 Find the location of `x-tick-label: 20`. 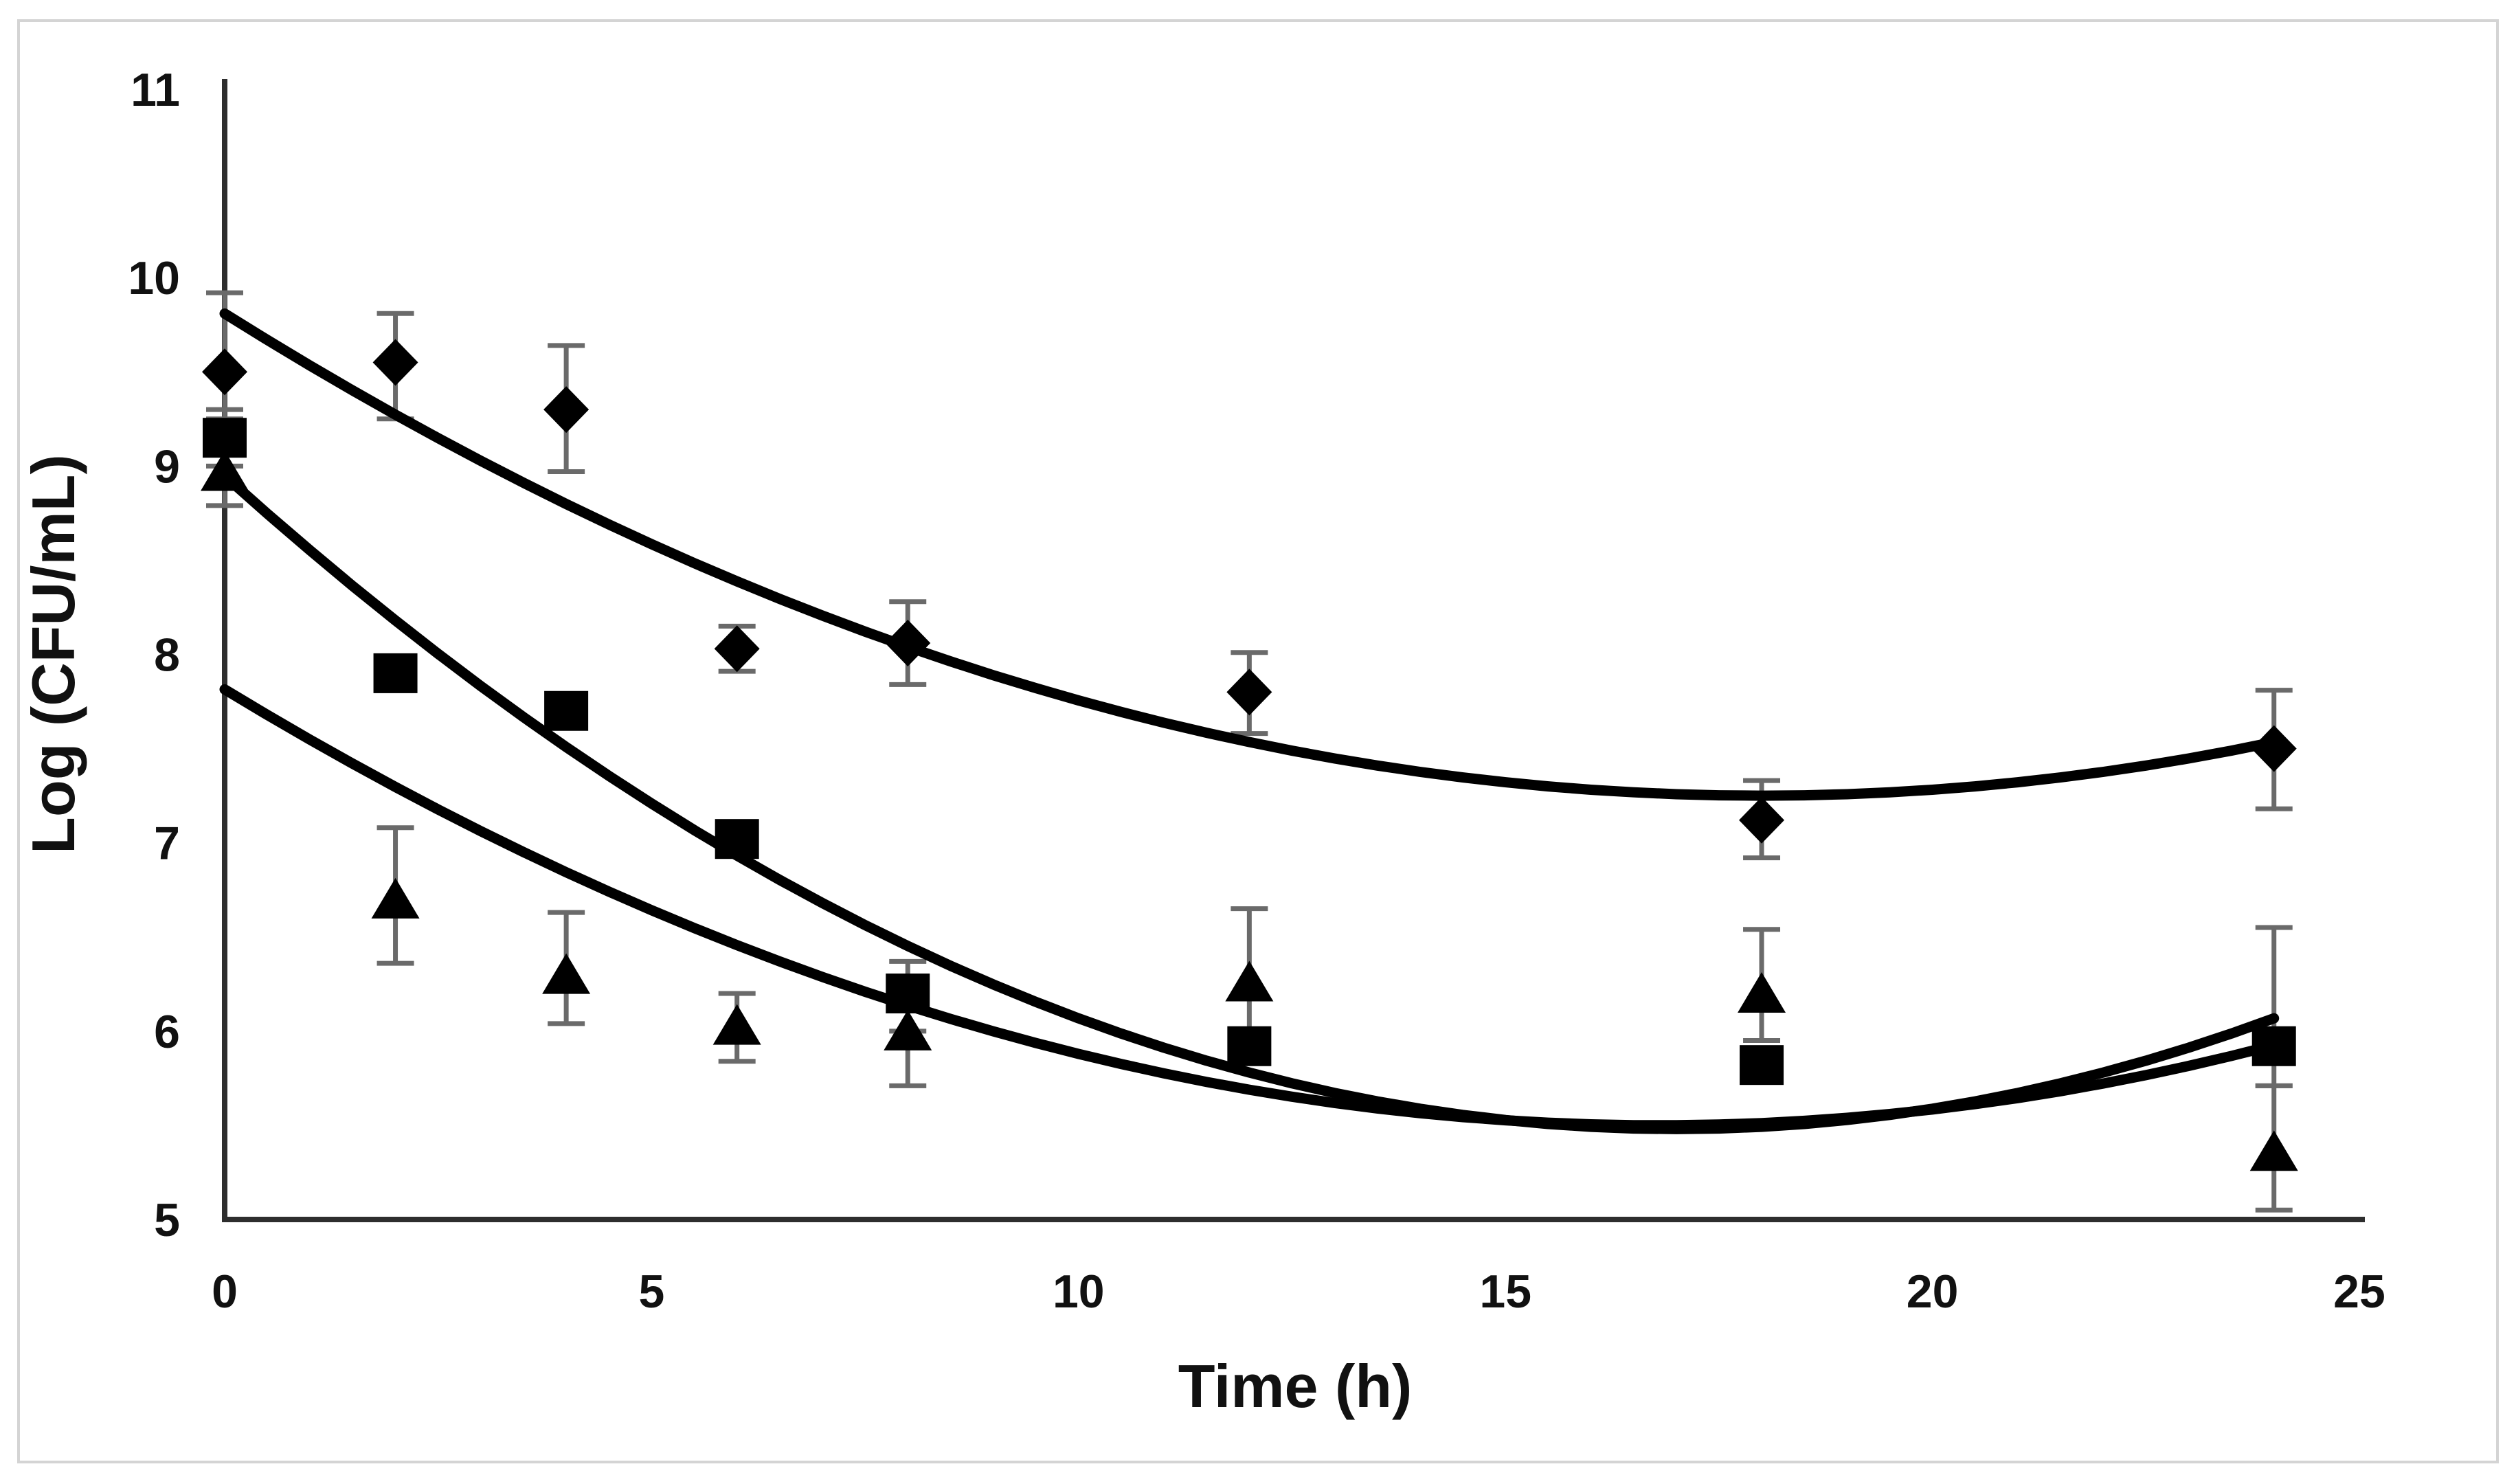

x-tick-label: 20 is located at coordinates (1933, 1292).